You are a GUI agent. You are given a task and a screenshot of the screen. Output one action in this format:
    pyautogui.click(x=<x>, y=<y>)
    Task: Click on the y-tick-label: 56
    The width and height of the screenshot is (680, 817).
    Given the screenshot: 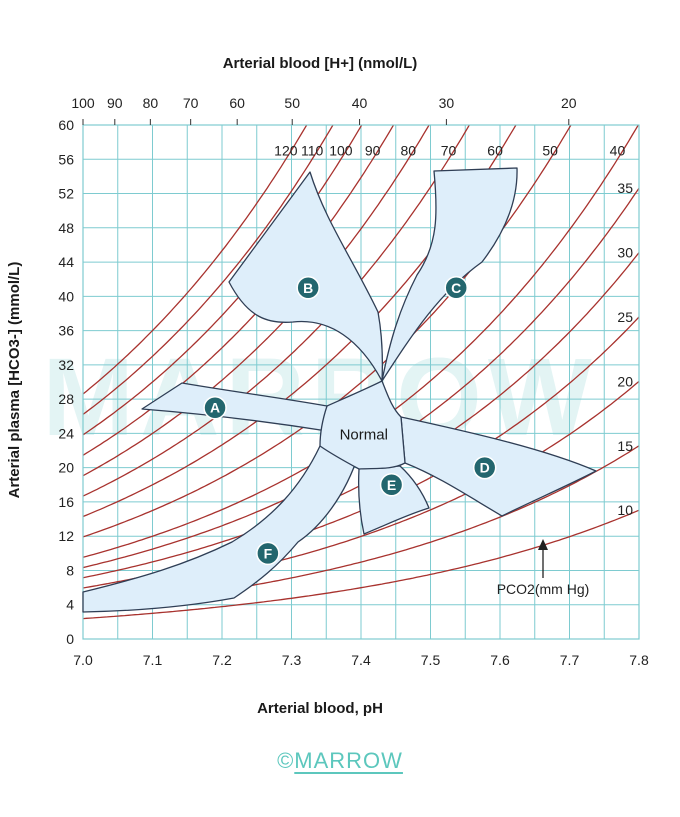 What is the action you would take?
    pyautogui.click(x=66, y=159)
    